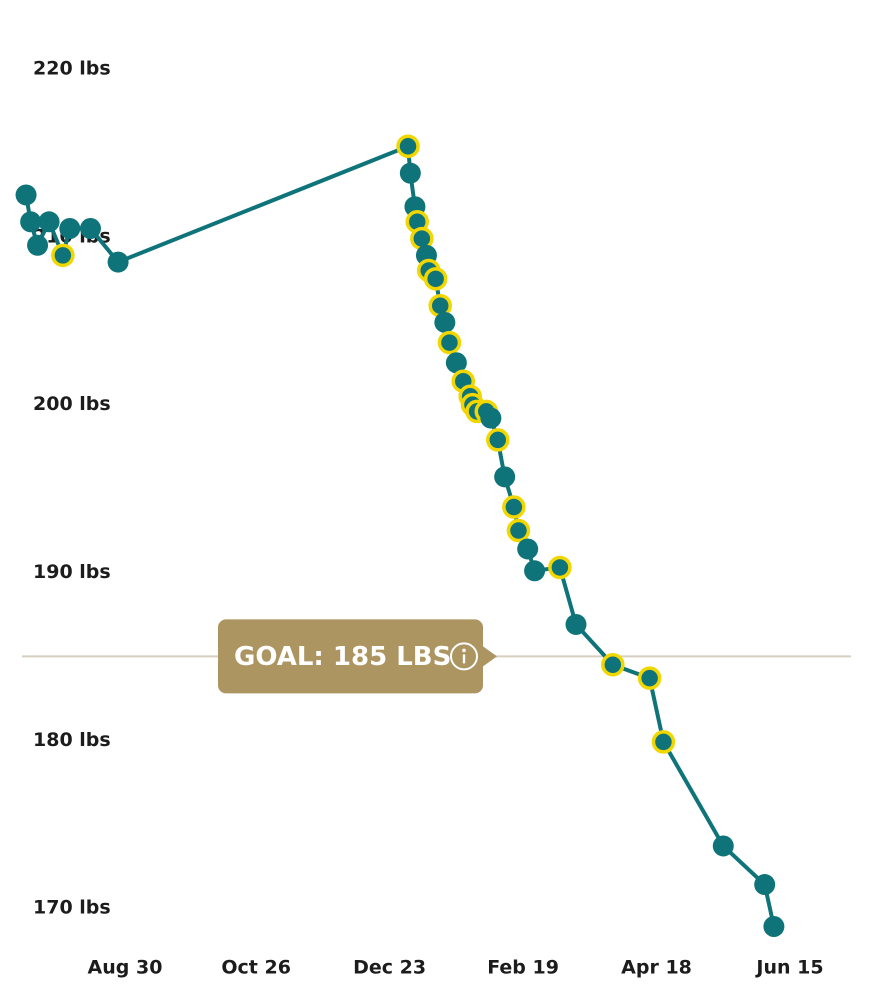  What do you see at coordinates (72, 404) in the screenshot?
I see `y-tick-label: 200 lbs` at bounding box center [72, 404].